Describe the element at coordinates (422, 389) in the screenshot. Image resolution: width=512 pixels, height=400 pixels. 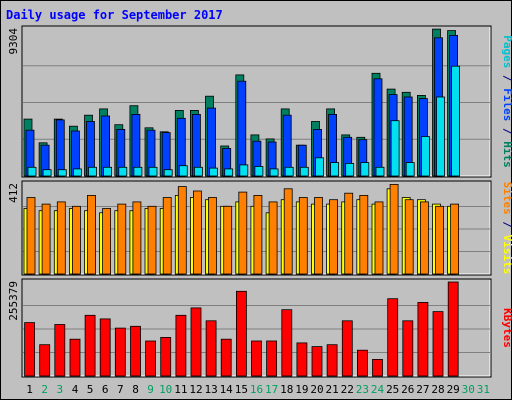
I see `x-tick-label: 27` at that location.